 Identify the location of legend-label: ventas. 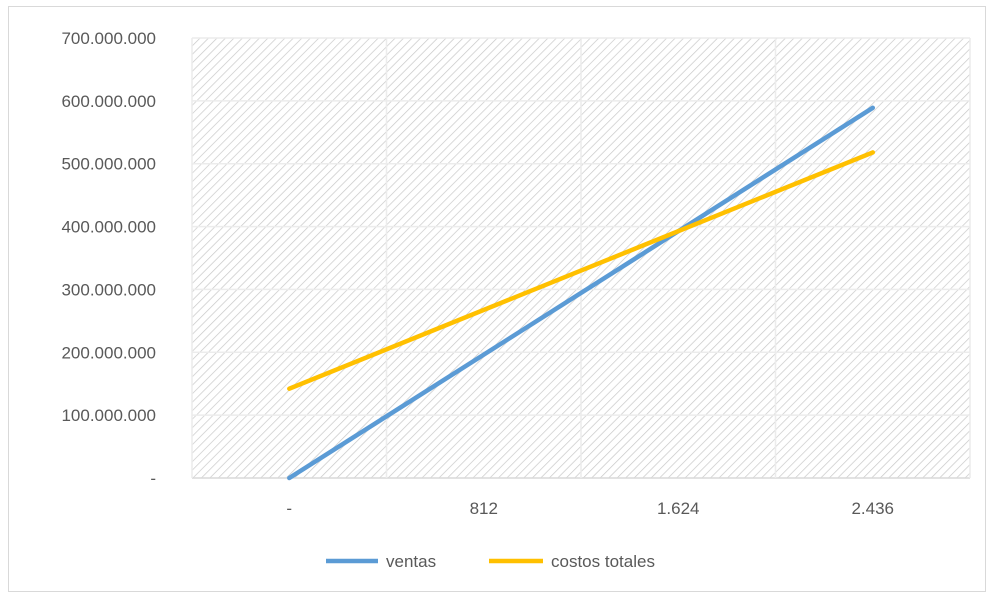
(411, 561).